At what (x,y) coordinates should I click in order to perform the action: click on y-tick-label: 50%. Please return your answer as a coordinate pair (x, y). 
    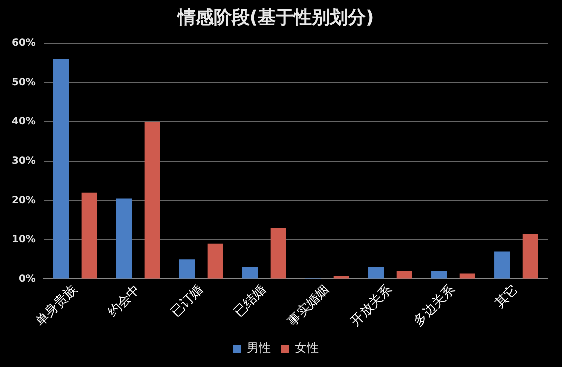
    Looking at the image, I should click on (24, 82).